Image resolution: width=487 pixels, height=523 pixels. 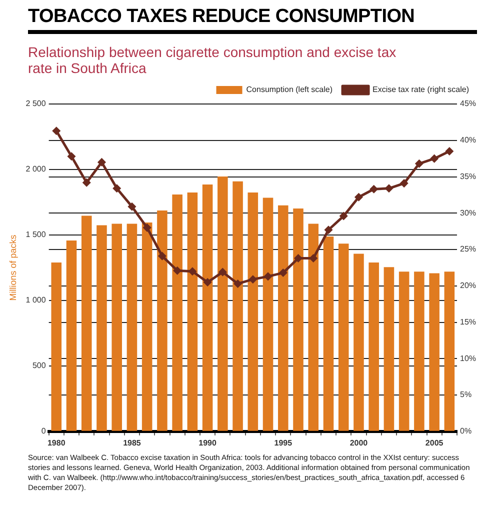 I want to click on y2-tick-label: 15%, so click(x=468, y=321).